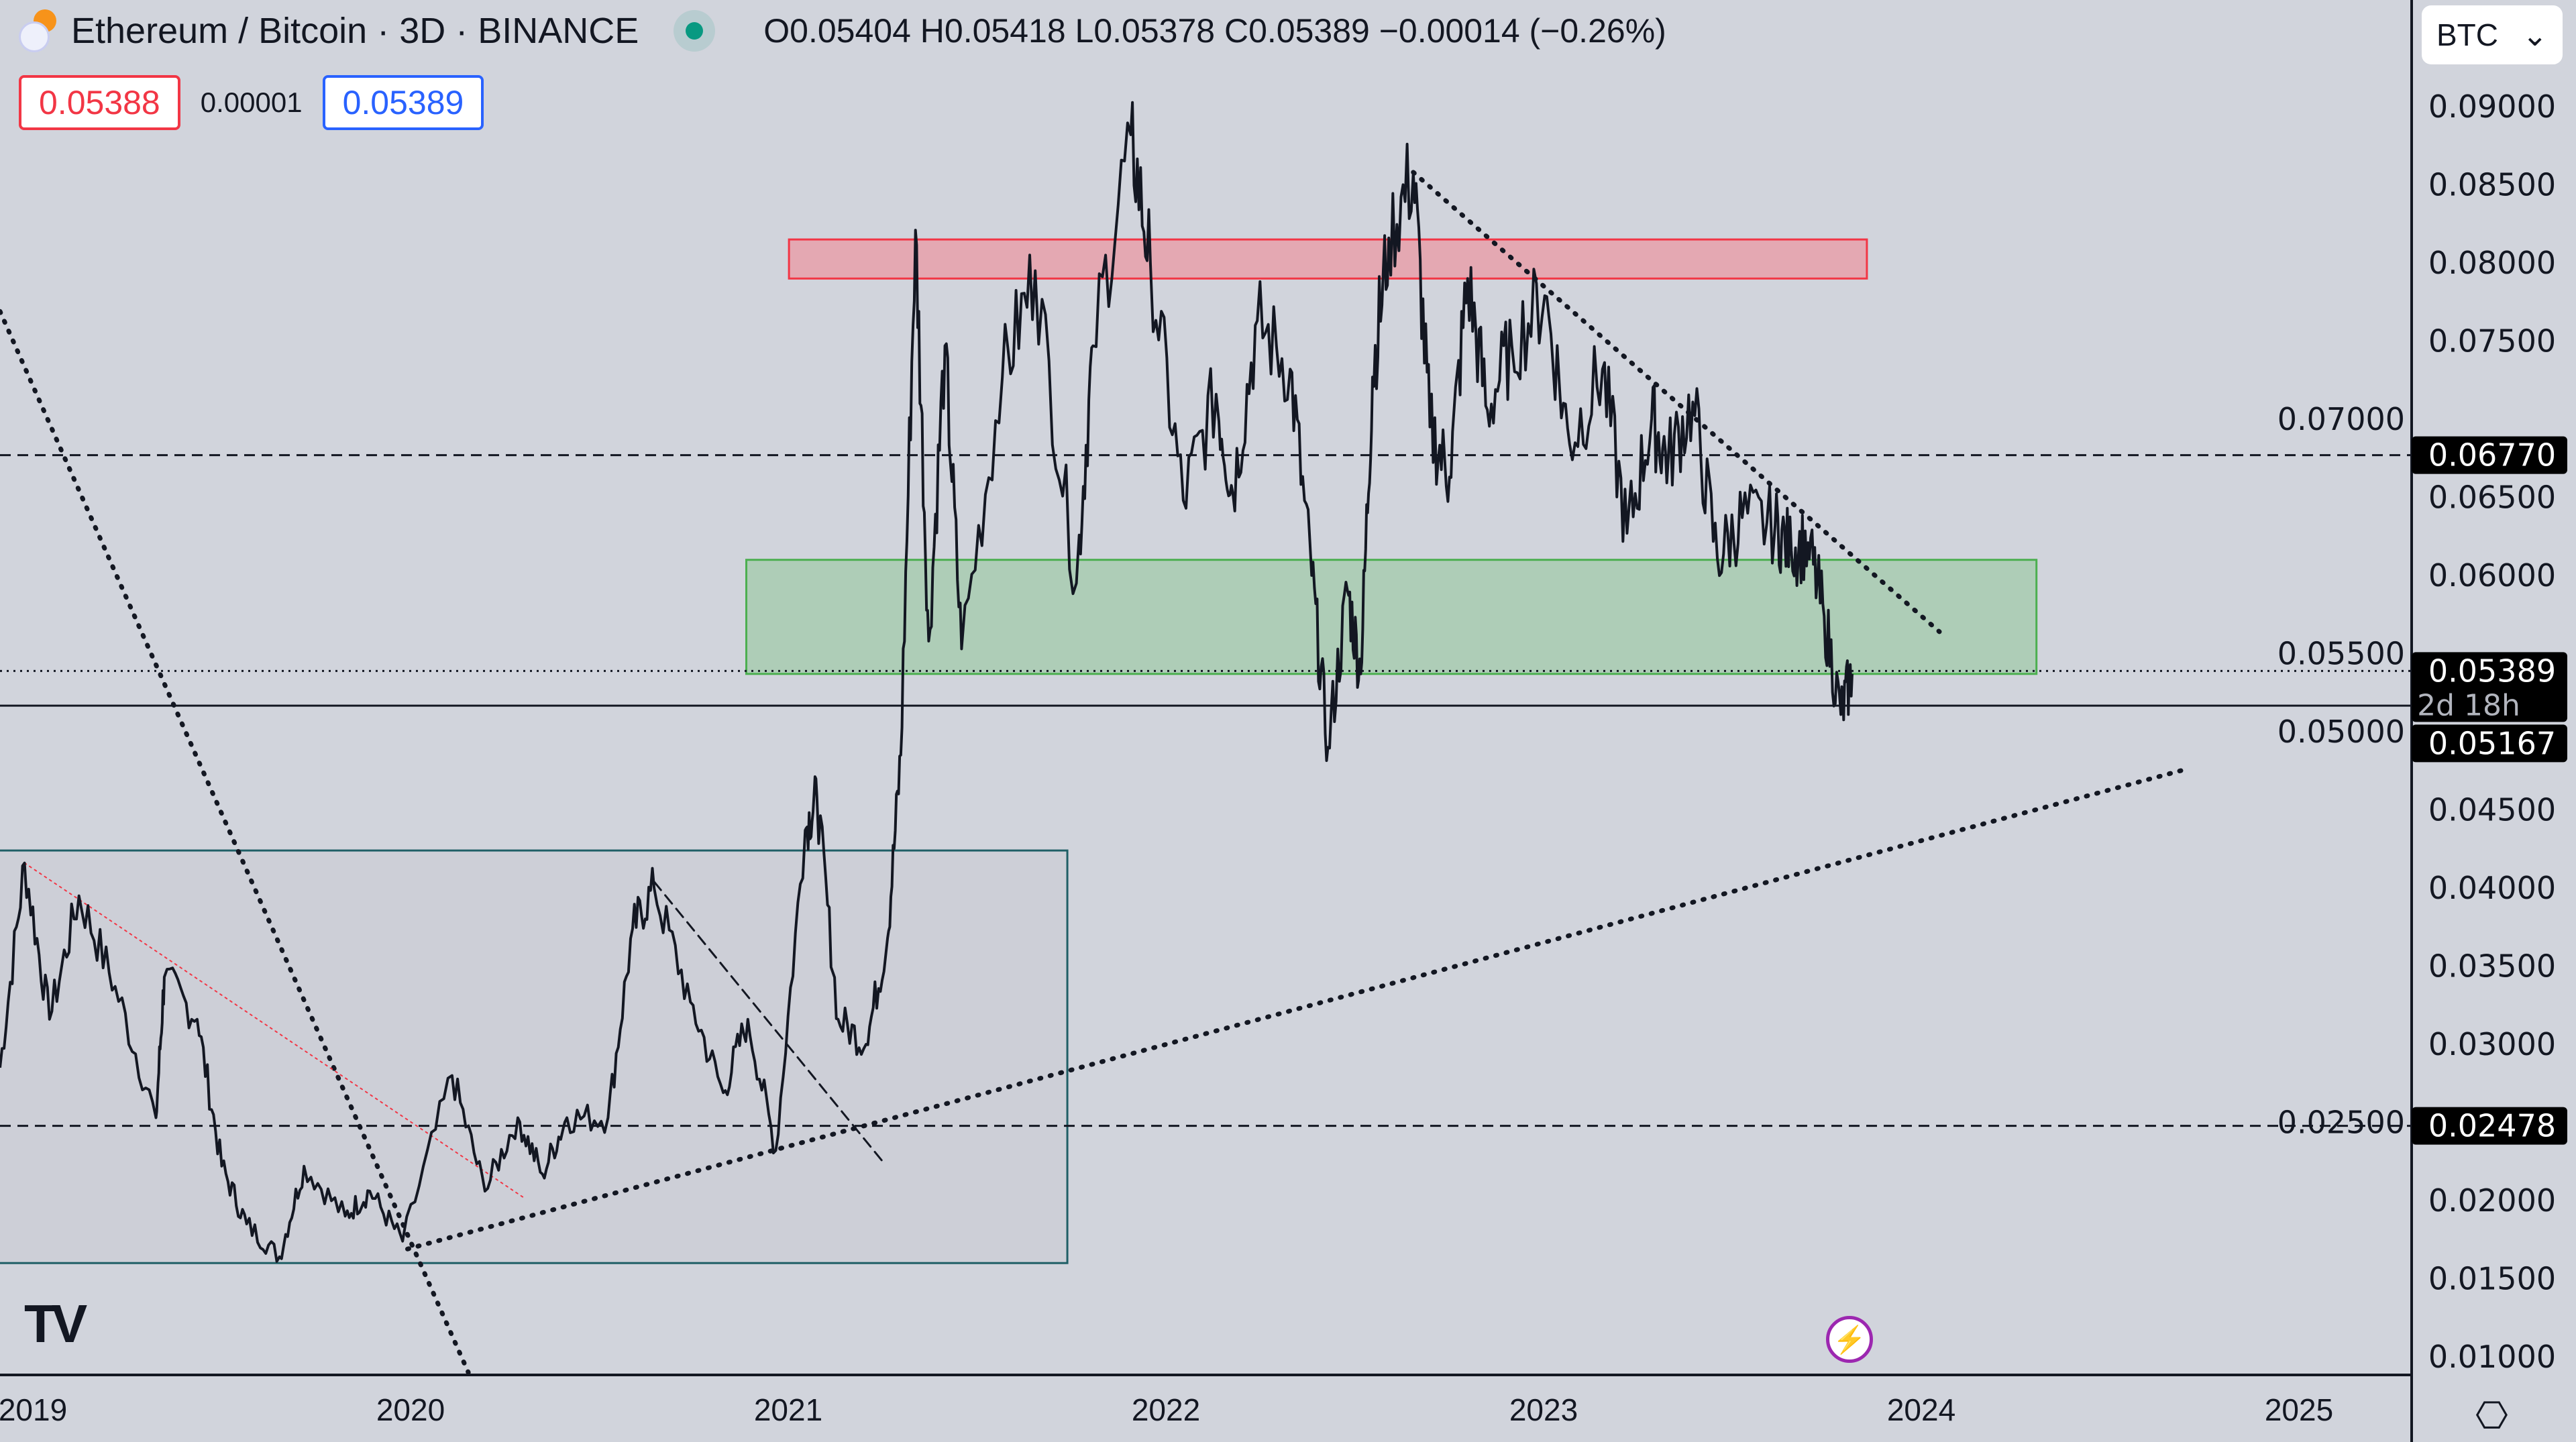  Describe the element at coordinates (410, 1409) in the screenshot. I see `time-tick-label: 2020` at that location.